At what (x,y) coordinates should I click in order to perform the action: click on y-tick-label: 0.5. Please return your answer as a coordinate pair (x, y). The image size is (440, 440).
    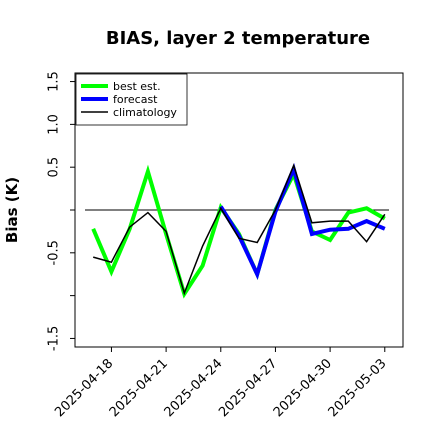
    Looking at the image, I should click on (54, 167).